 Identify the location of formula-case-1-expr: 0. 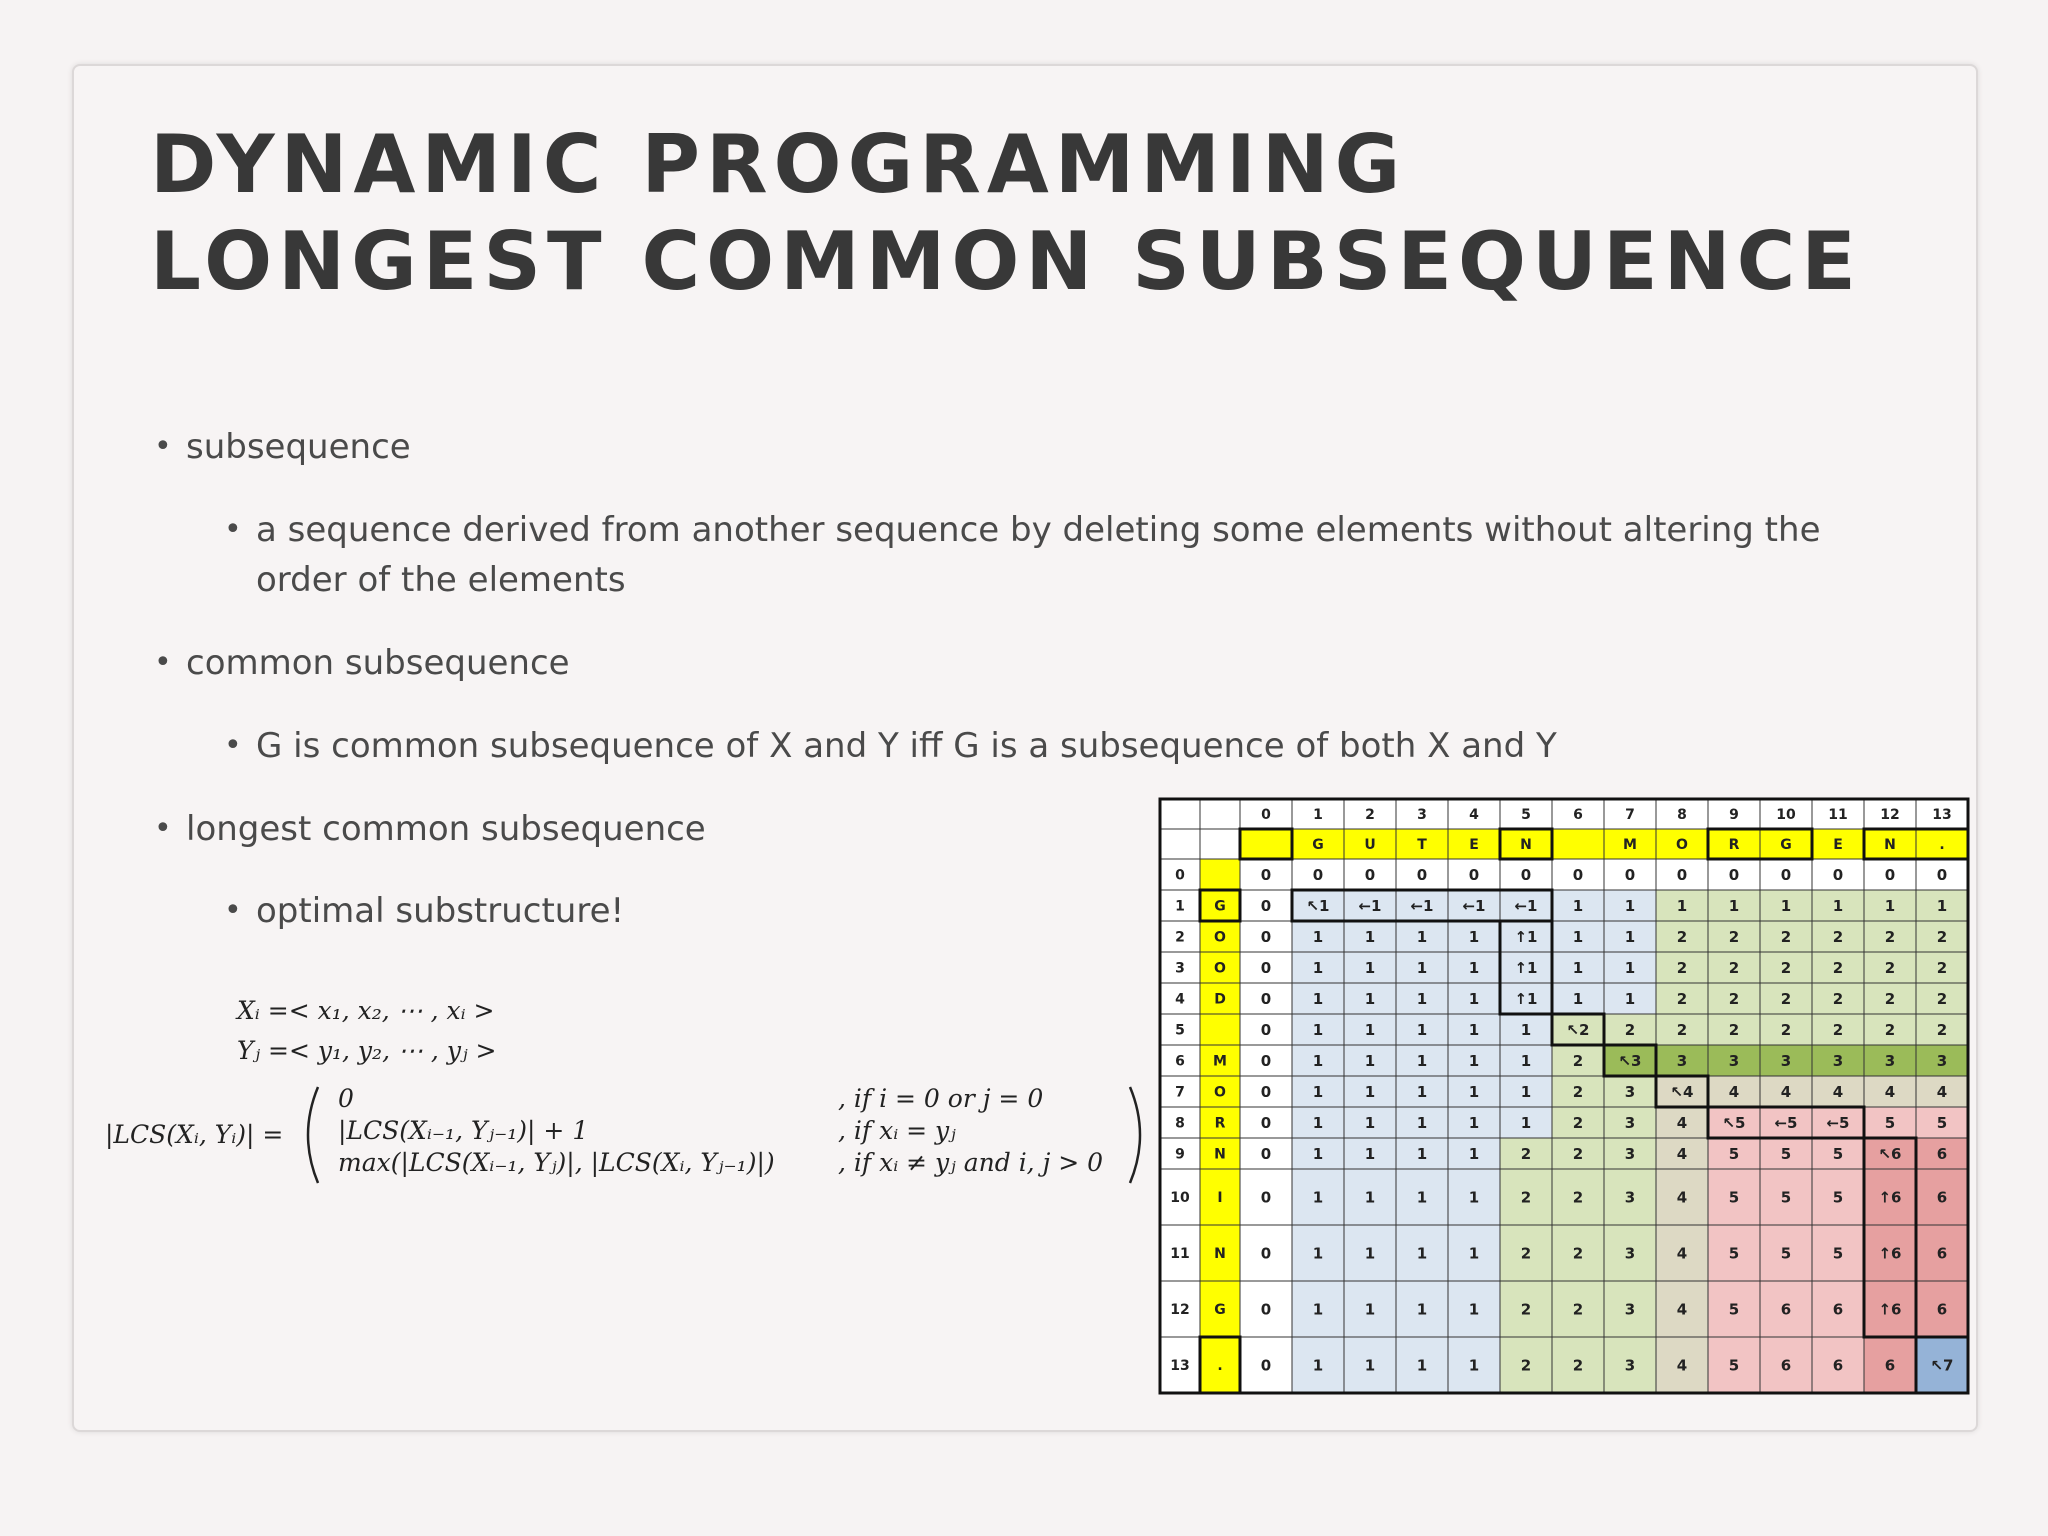
(346, 1098).